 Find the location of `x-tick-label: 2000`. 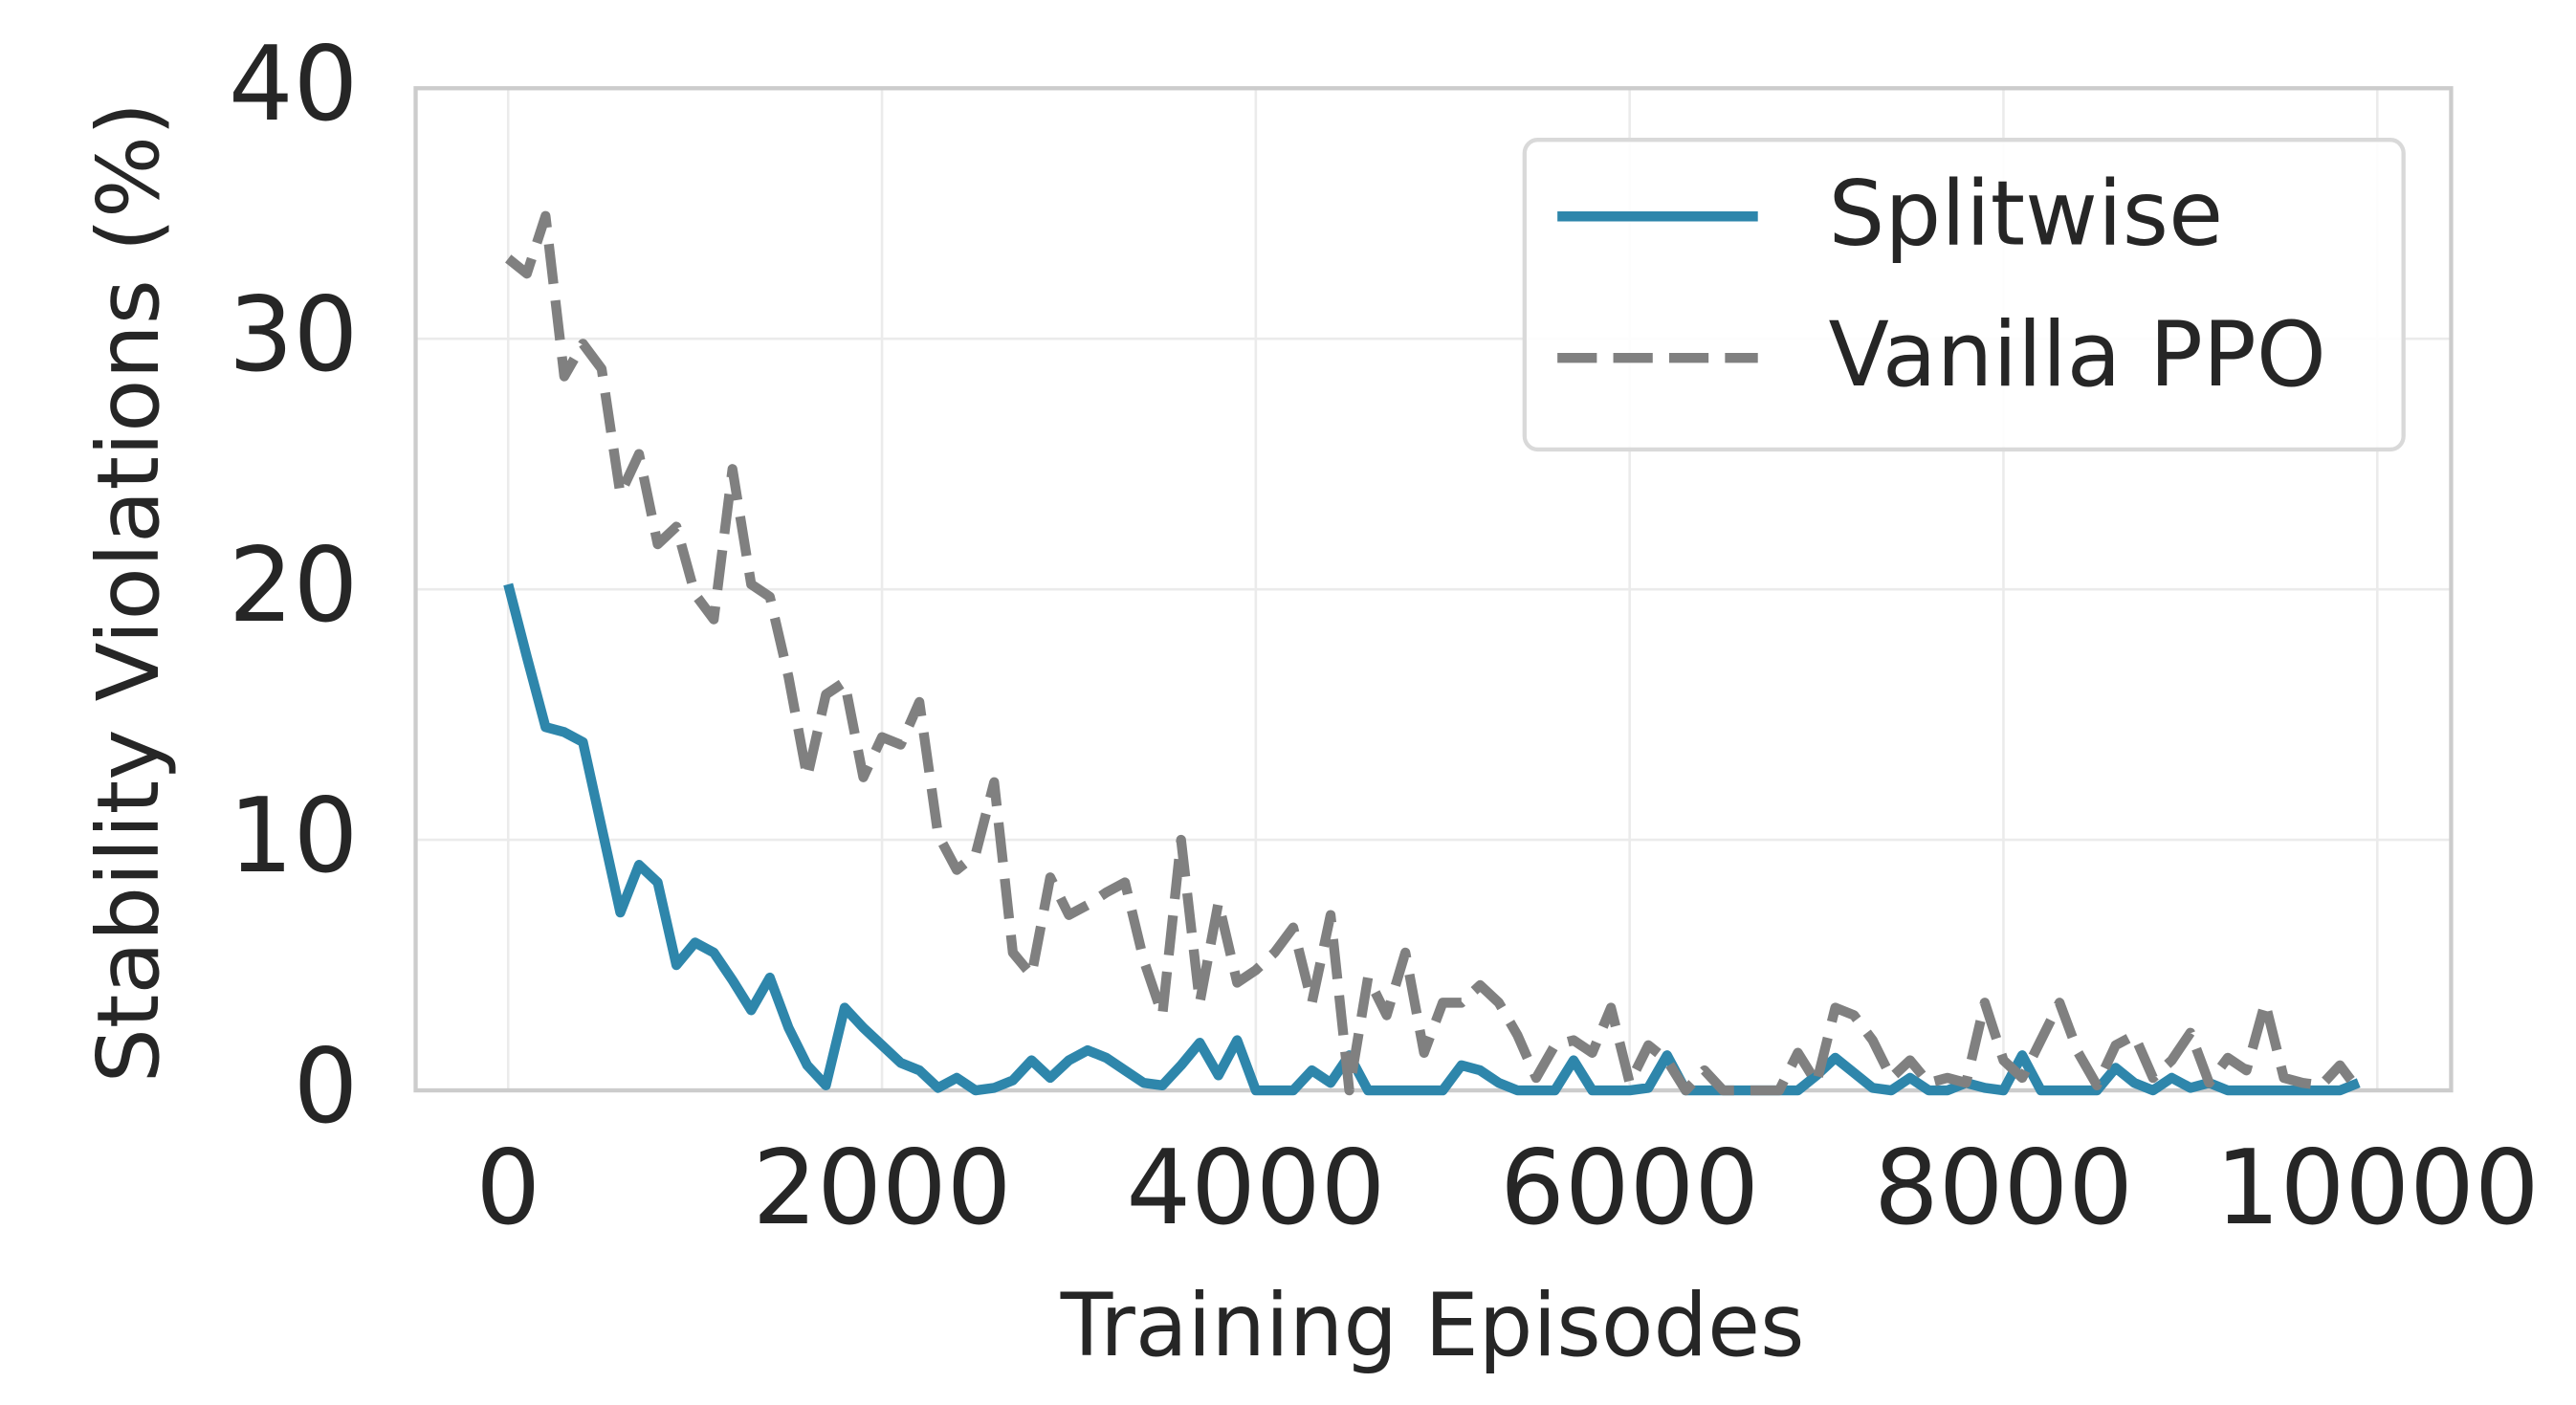

x-tick-label: 2000 is located at coordinates (882, 1189).